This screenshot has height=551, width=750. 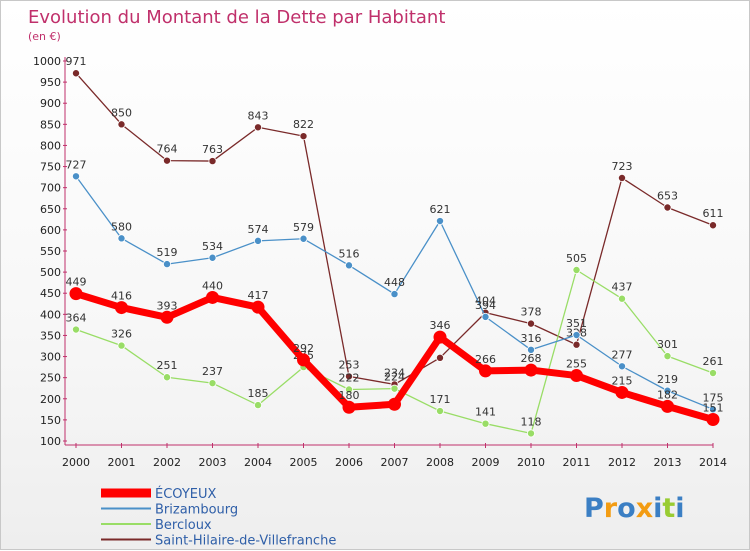 I want to click on data-label: 277, so click(x=622, y=354).